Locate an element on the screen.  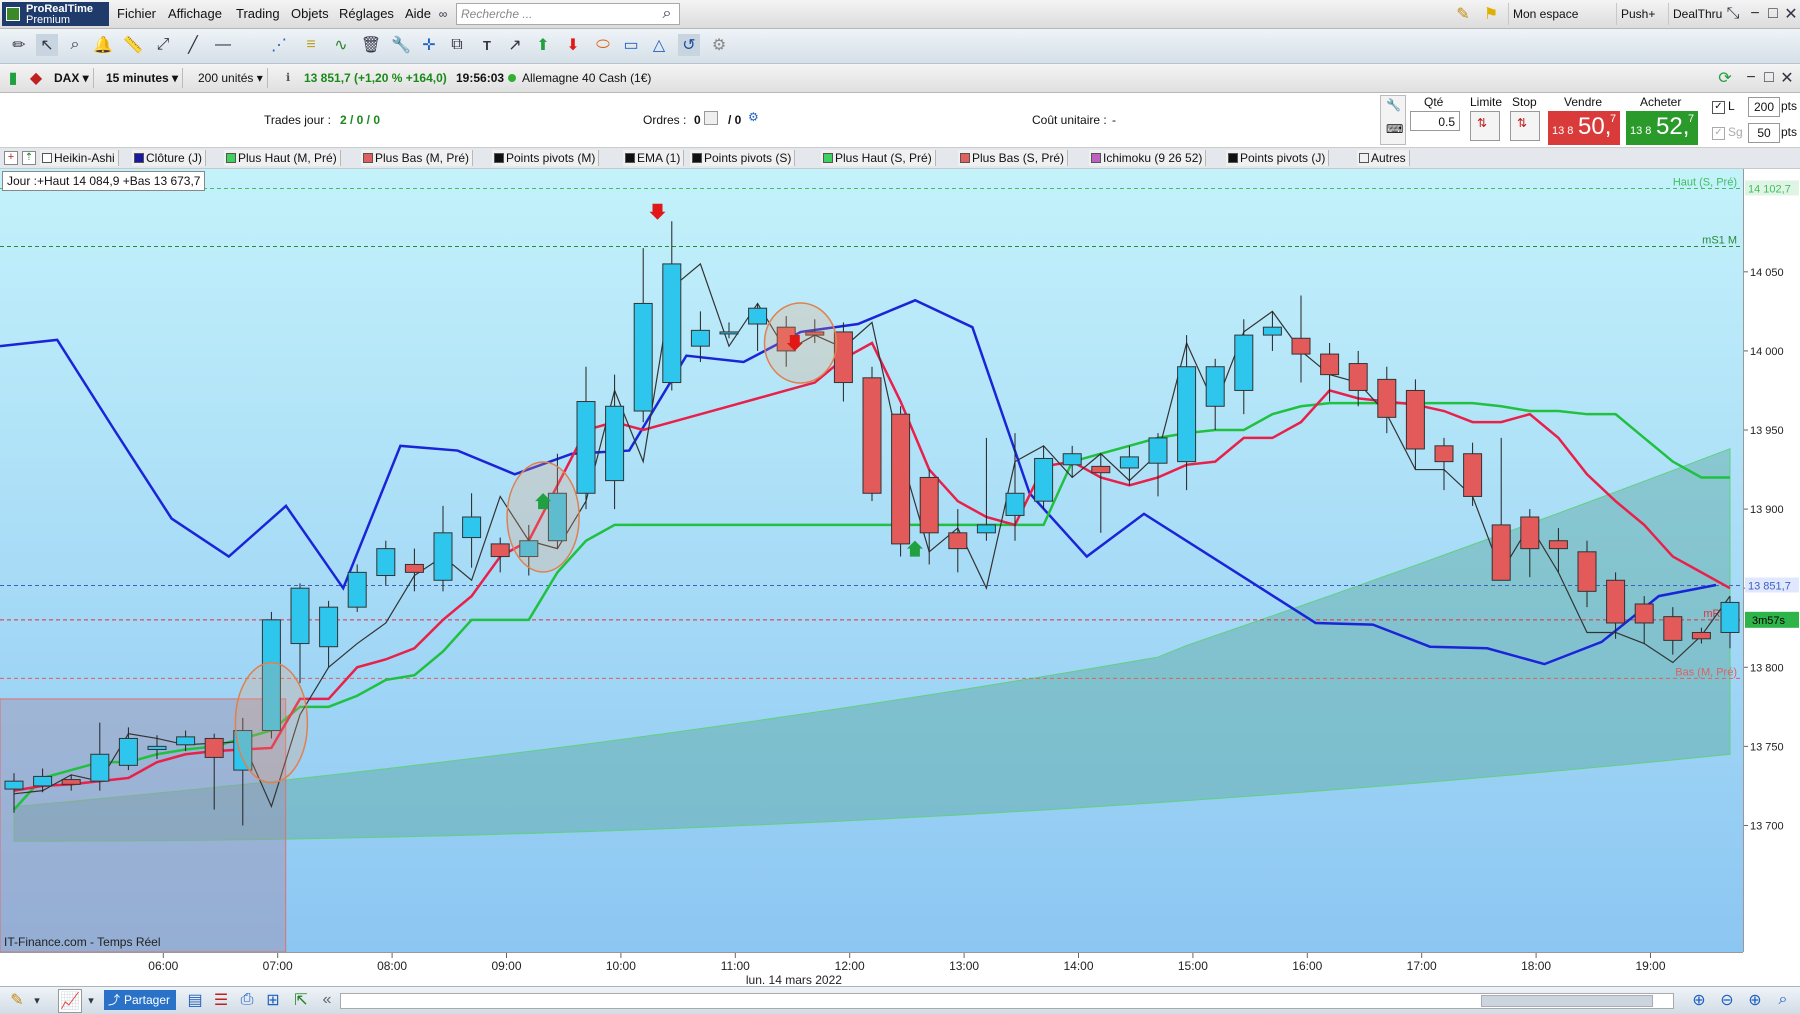
ruler-icon: 📏 is located at coordinates (133, 45).